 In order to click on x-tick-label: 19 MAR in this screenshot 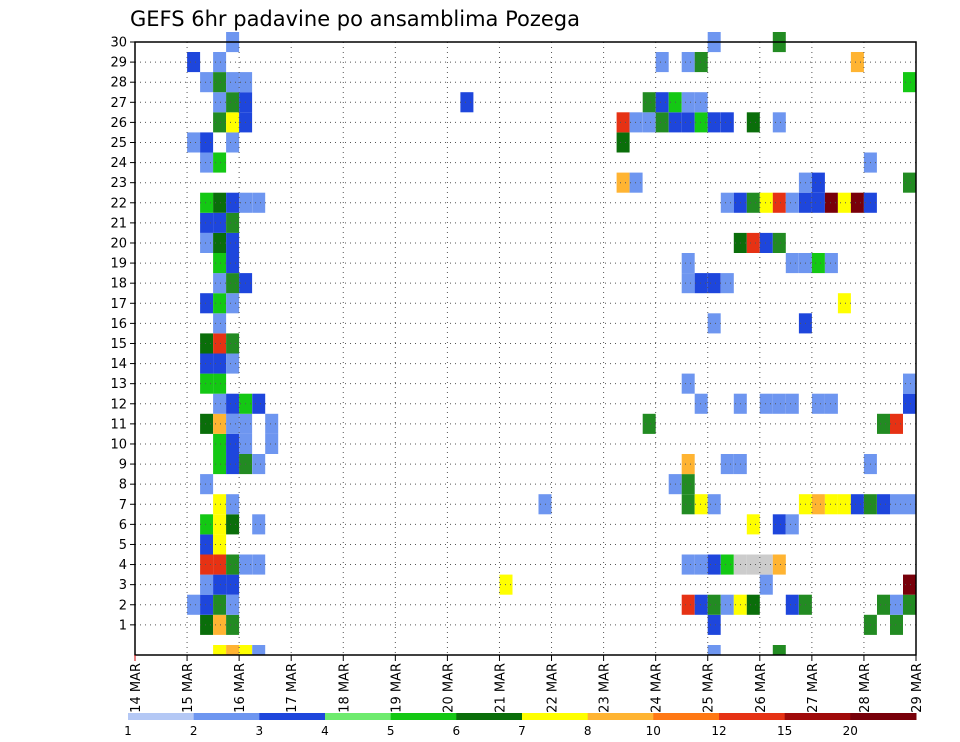, I will do `click(396, 688)`.